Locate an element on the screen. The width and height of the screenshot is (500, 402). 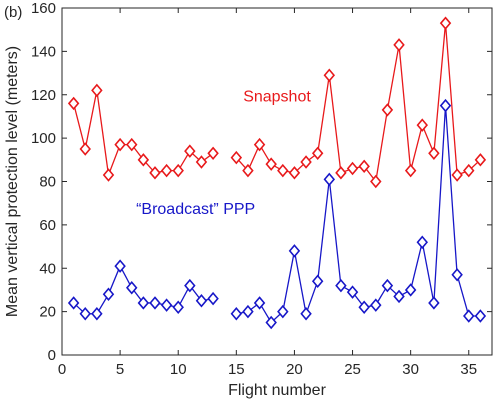
x-axis-label: Flight number is located at coordinates (277, 390).